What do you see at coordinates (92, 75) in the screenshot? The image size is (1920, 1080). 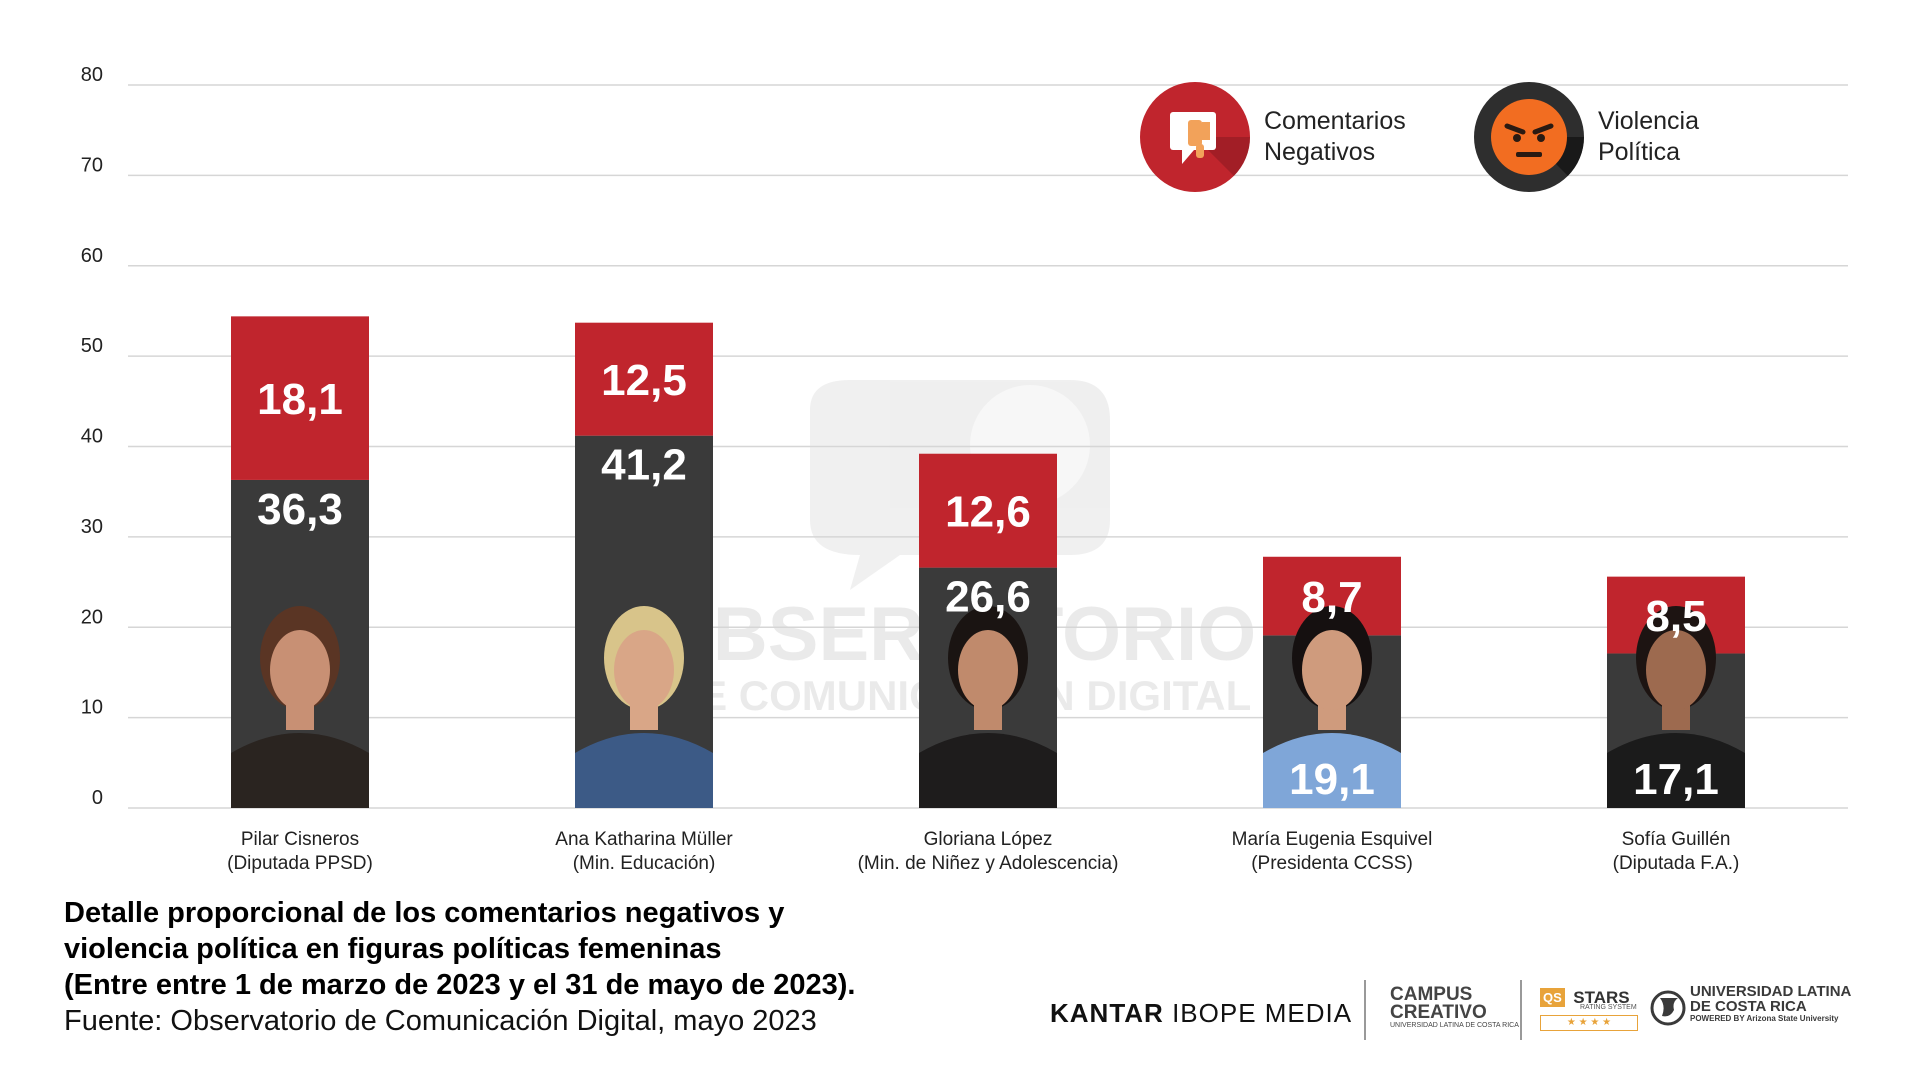 I see `y-tick-label: 80` at bounding box center [92, 75].